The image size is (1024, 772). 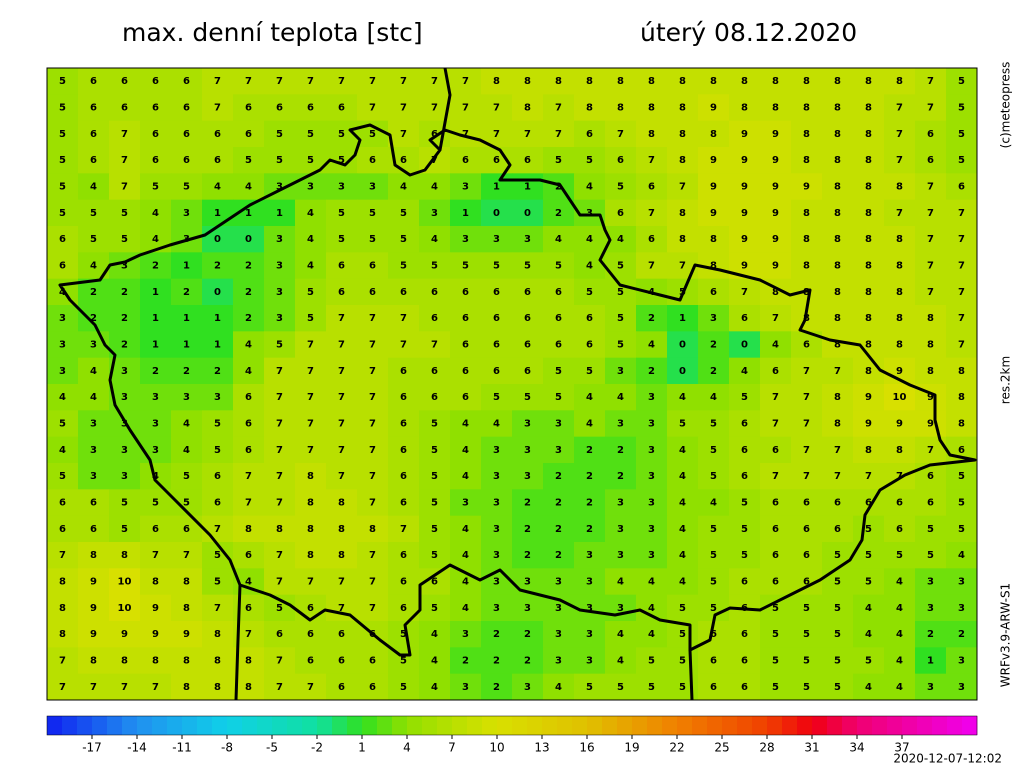 I want to click on colorbar-label: 19, so click(x=631, y=748).